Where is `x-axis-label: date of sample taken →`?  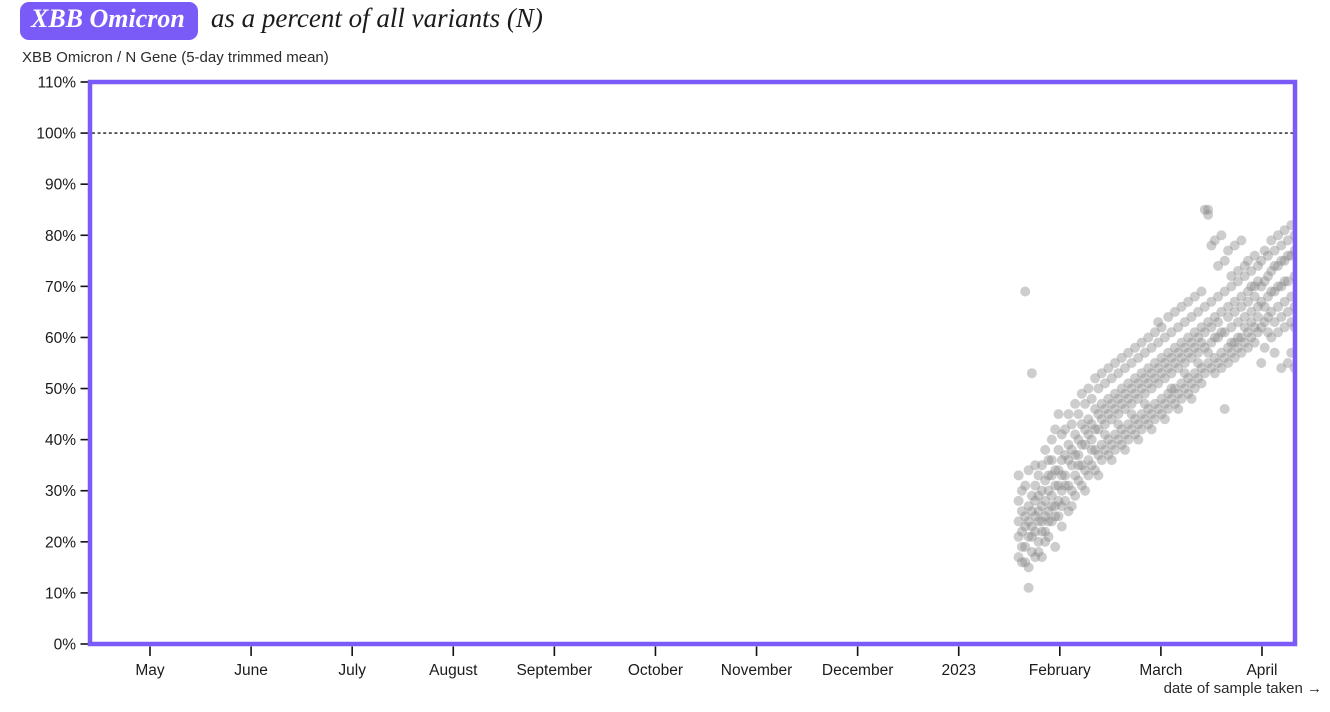 x-axis-label: date of sample taken → is located at coordinates (1242, 688).